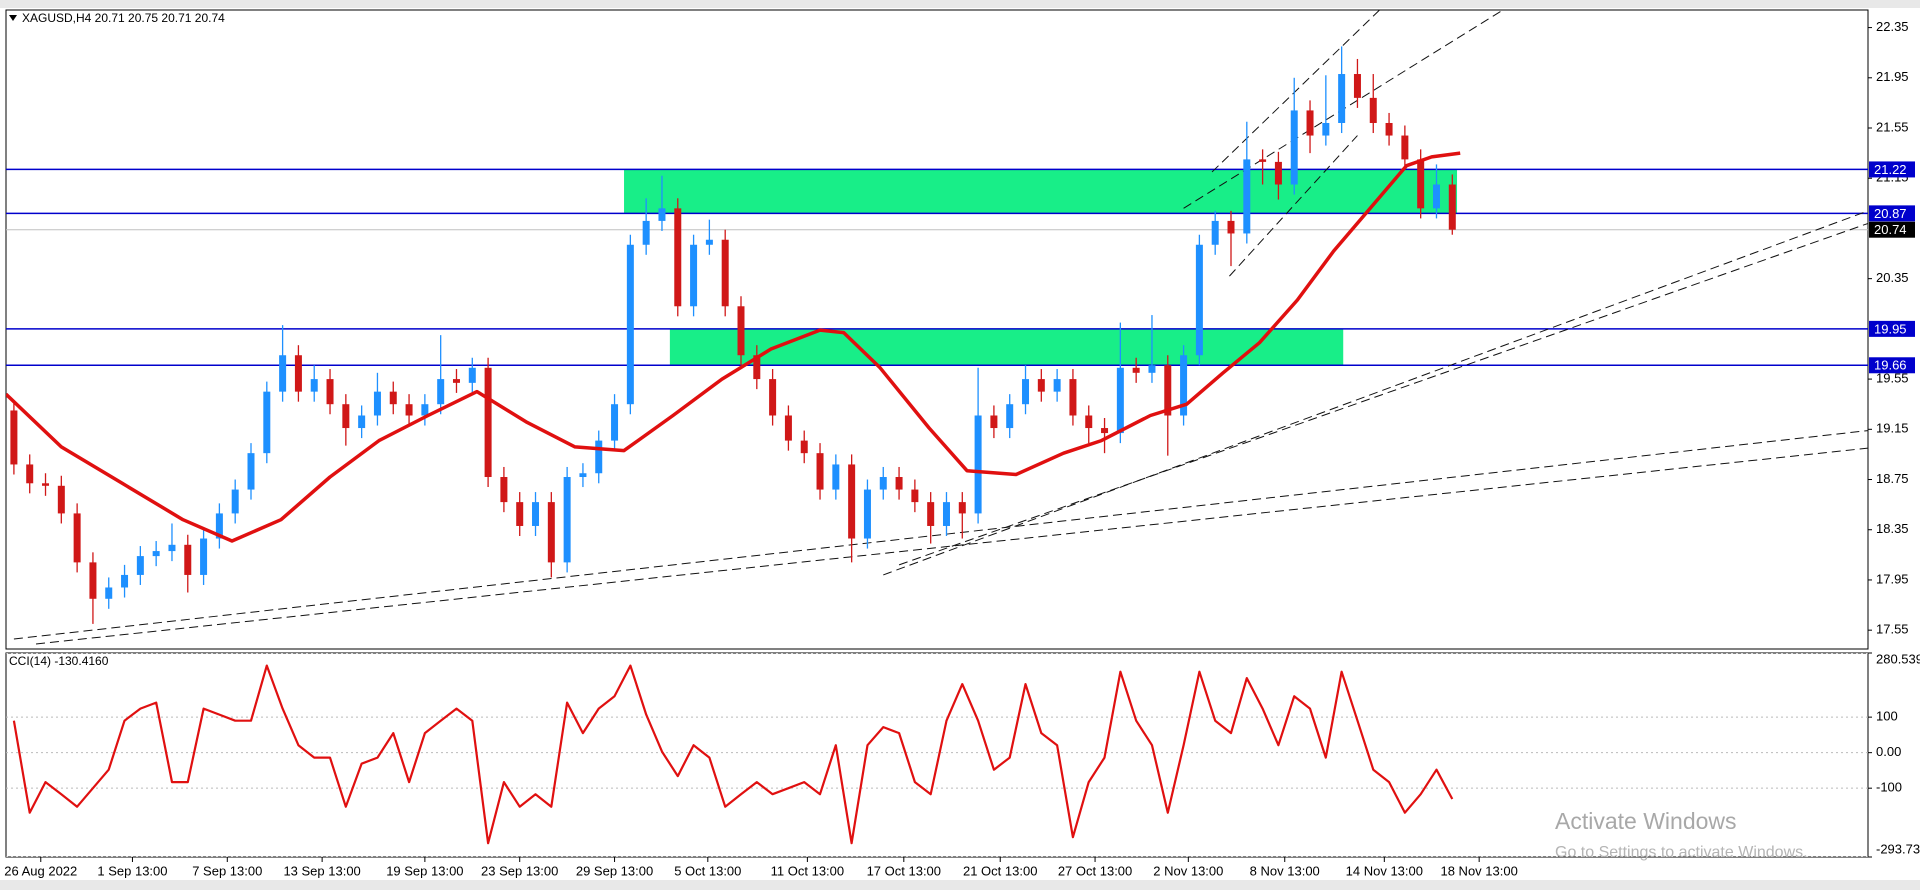 This screenshot has width=1920, height=890. I want to click on y-tick-label: 100, so click(1887, 716).